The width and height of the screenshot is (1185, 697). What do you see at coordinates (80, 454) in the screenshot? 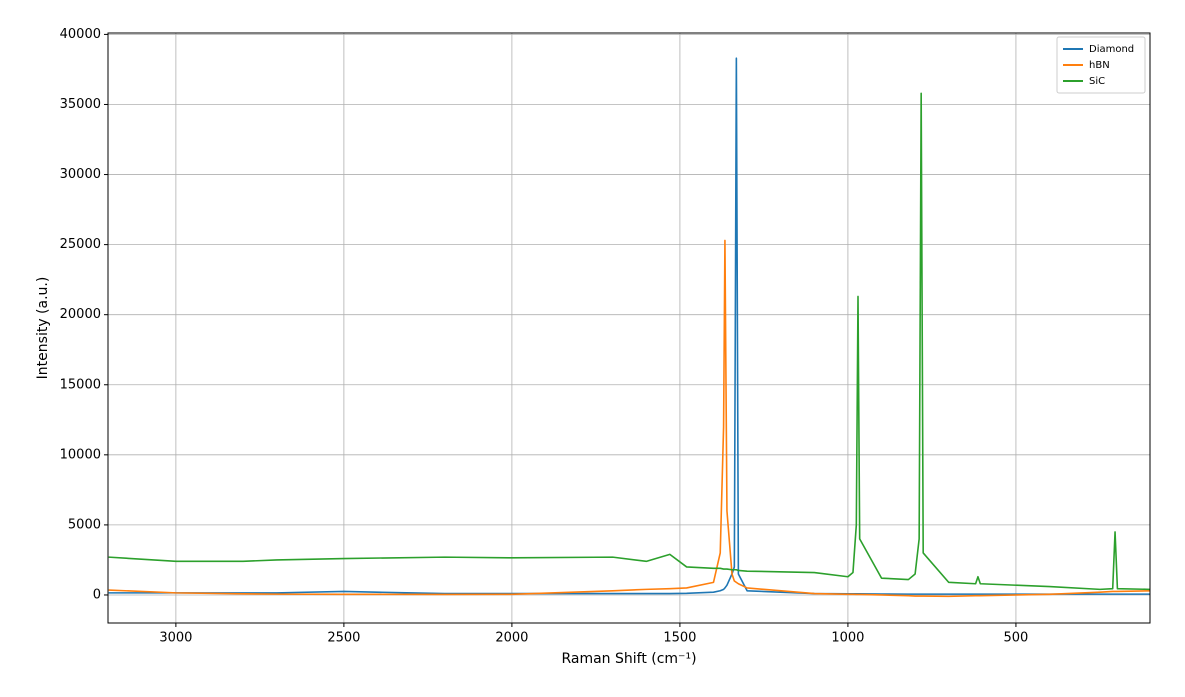
I see `y-tick-label: 10000` at bounding box center [80, 454].